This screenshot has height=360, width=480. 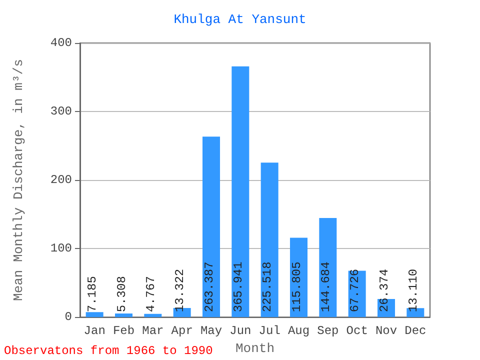 What do you see at coordinates (61, 180) in the screenshot?
I see `y-tick-label: 200` at bounding box center [61, 180].